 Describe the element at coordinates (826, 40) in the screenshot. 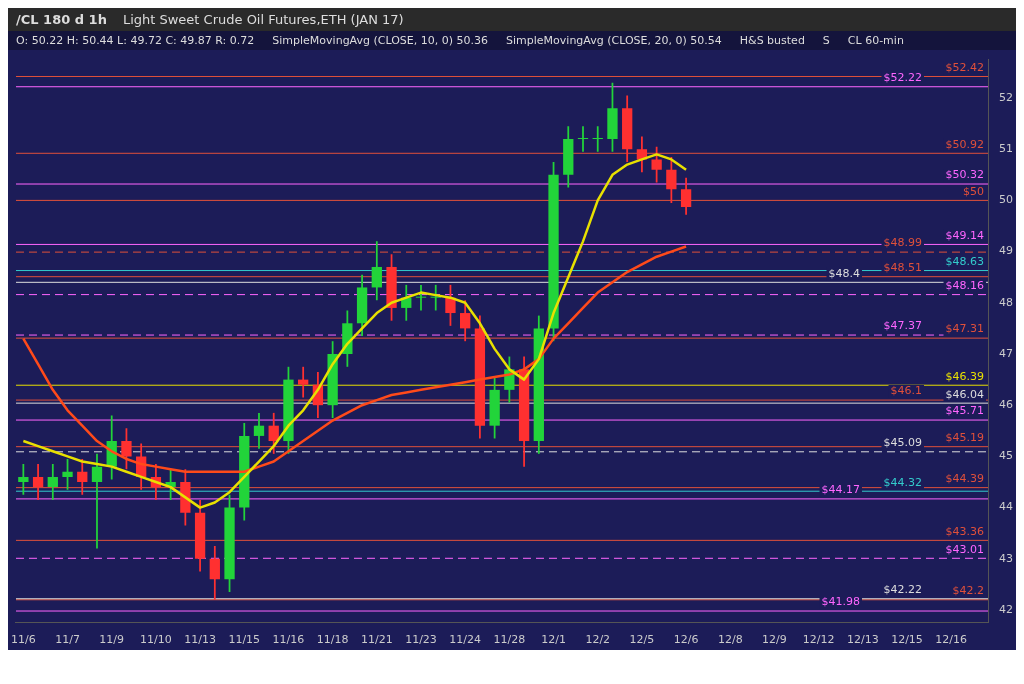

I see `text: S` at that location.